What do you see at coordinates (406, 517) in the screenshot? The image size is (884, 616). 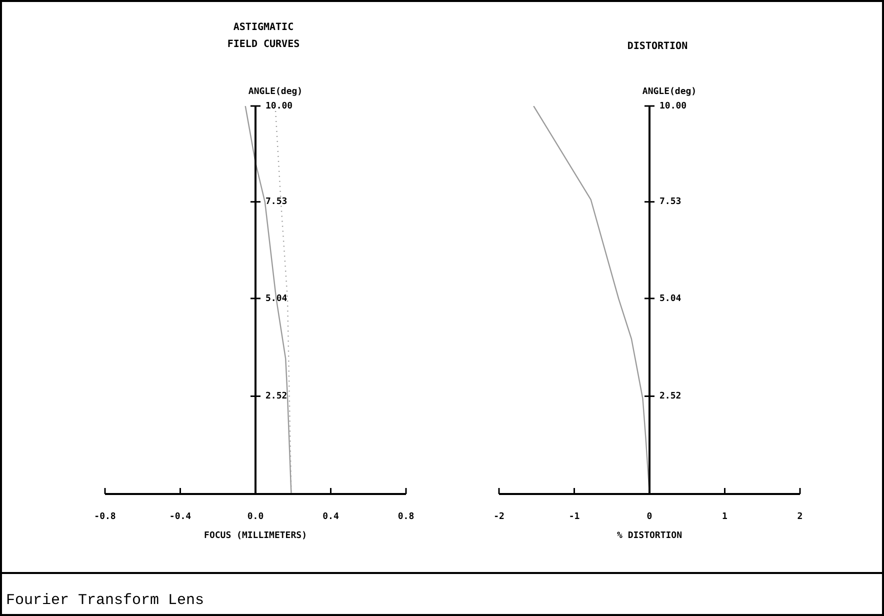 I see `x-tick-label: 0.8` at bounding box center [406, 517].